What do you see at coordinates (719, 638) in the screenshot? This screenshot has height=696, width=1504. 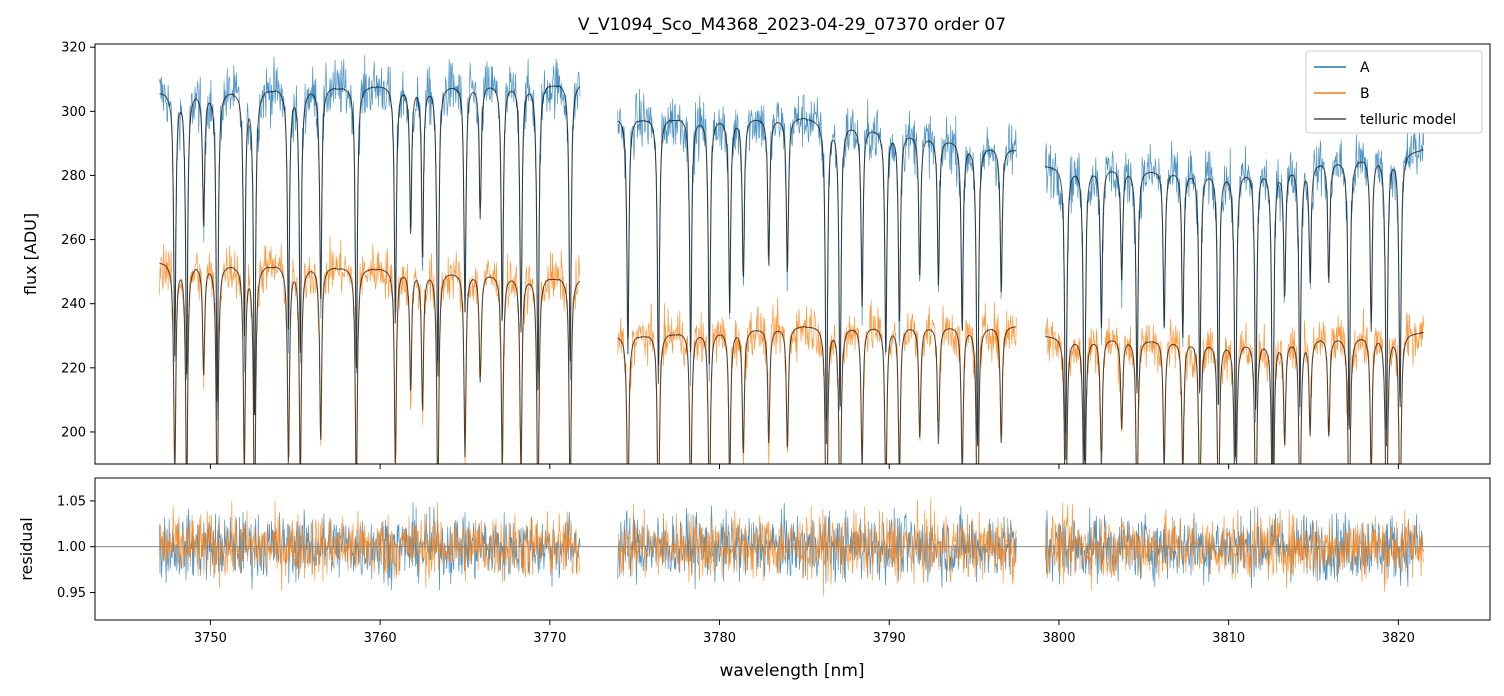 I see `residual-x-tick-label: 3780` at bounding box center [719, 638].